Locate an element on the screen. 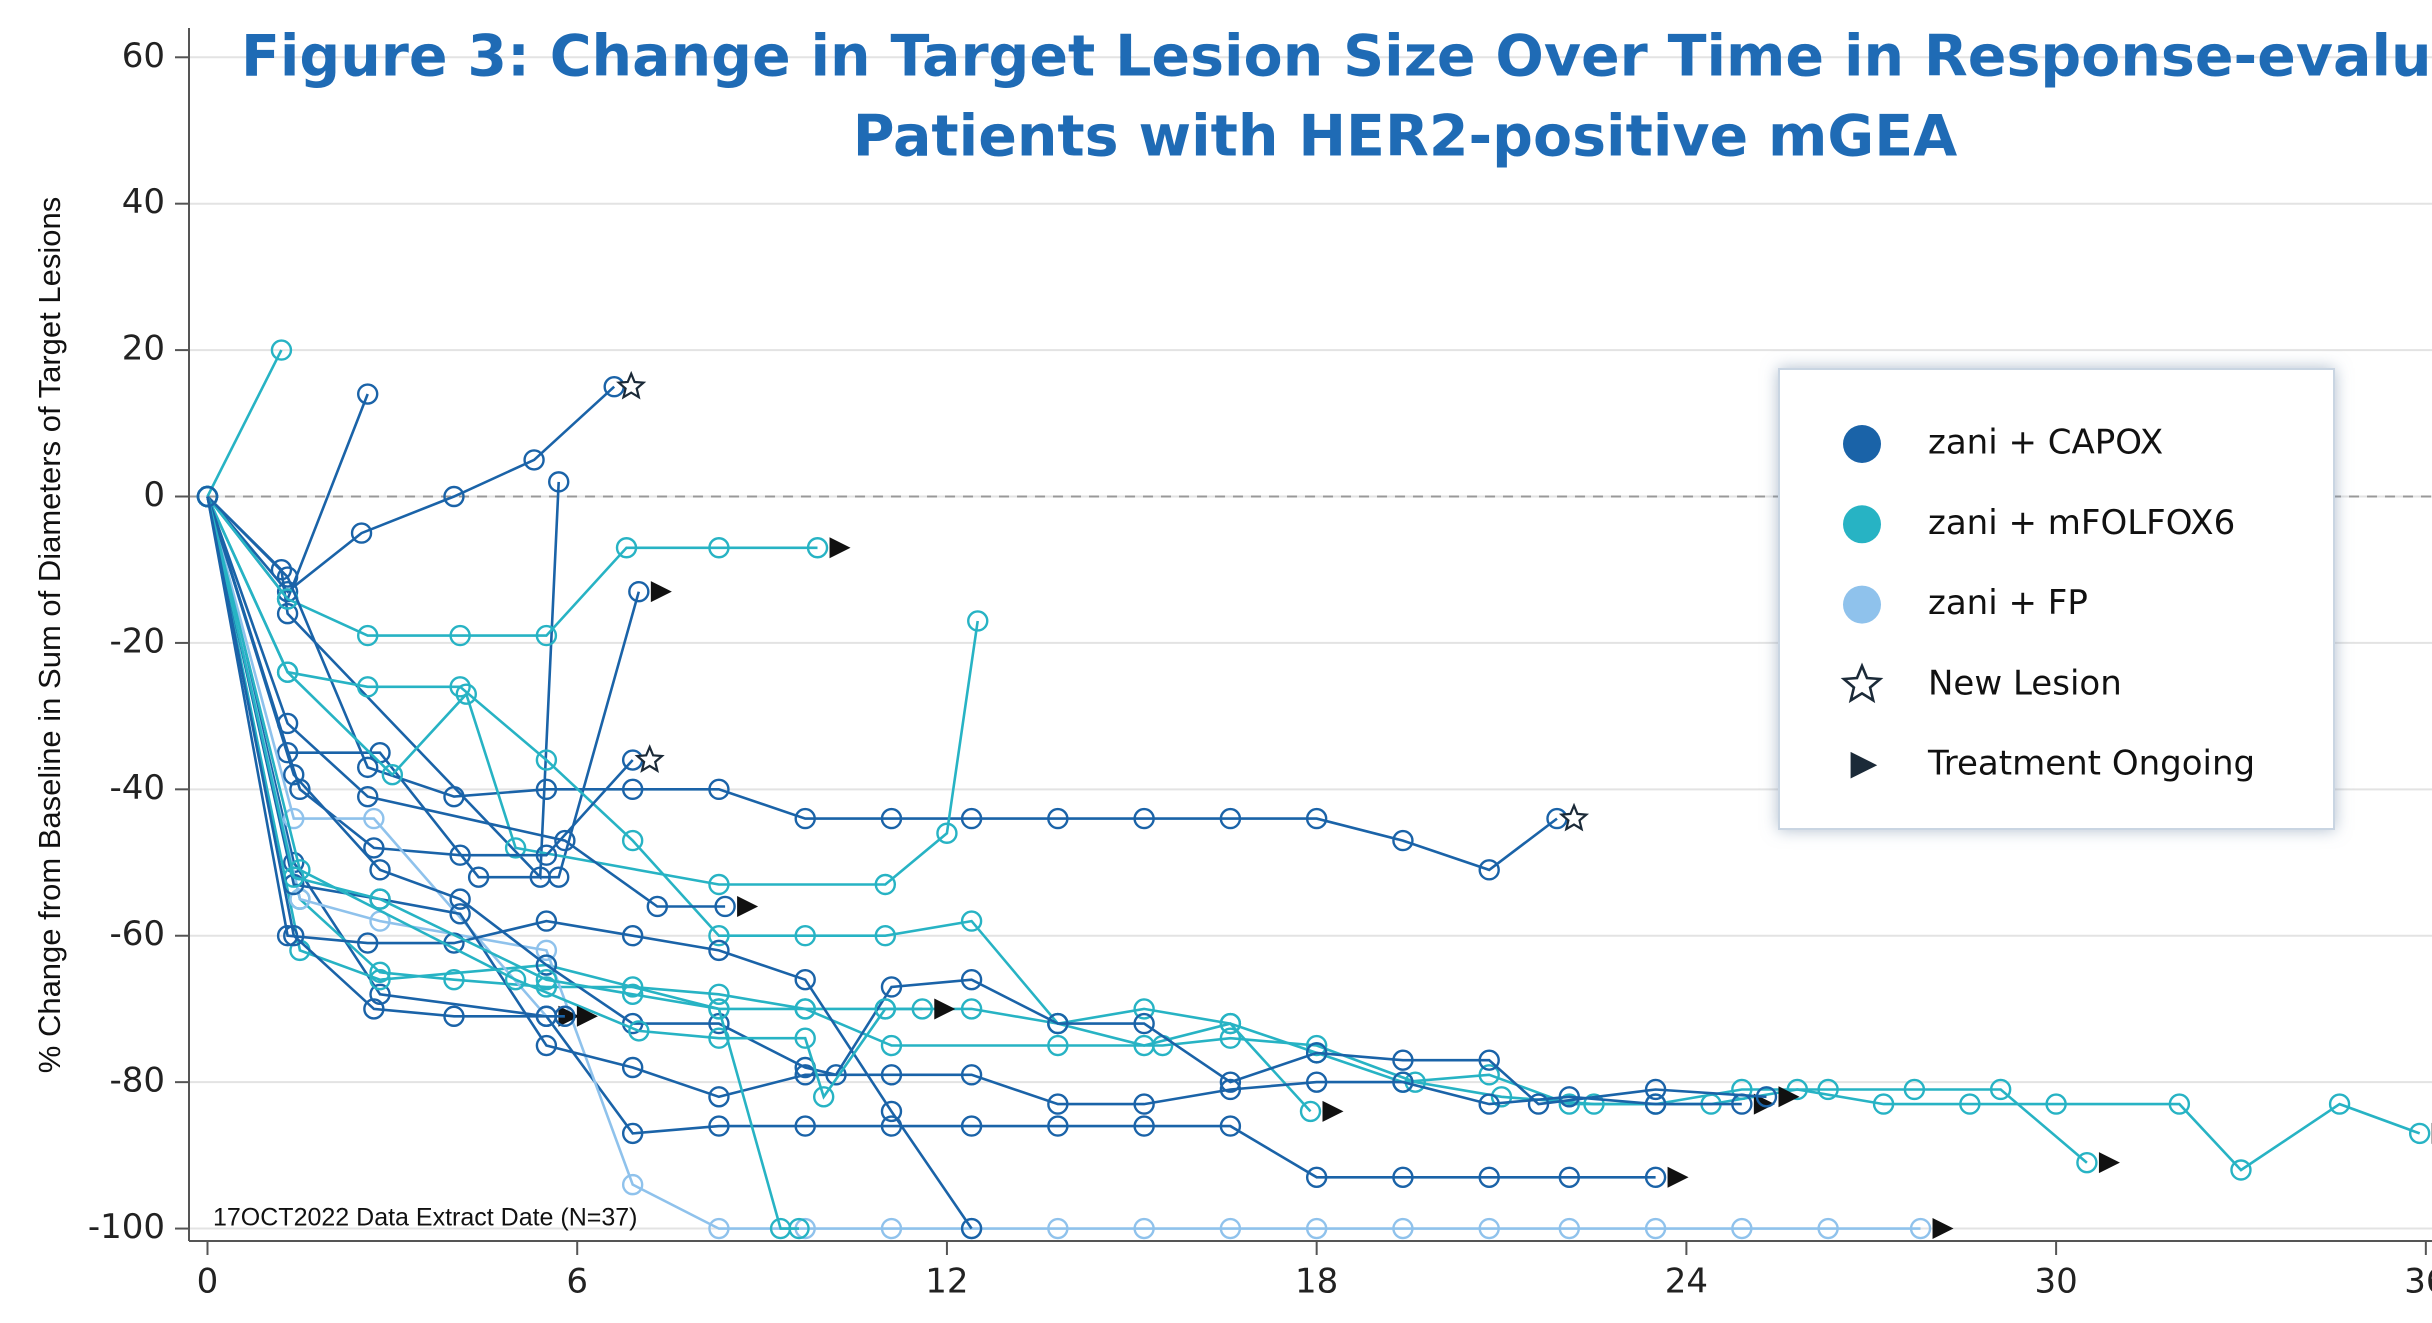 The image size is (2432, 1323). y-tick-label: -80 is located at coordinates (137, 1081).